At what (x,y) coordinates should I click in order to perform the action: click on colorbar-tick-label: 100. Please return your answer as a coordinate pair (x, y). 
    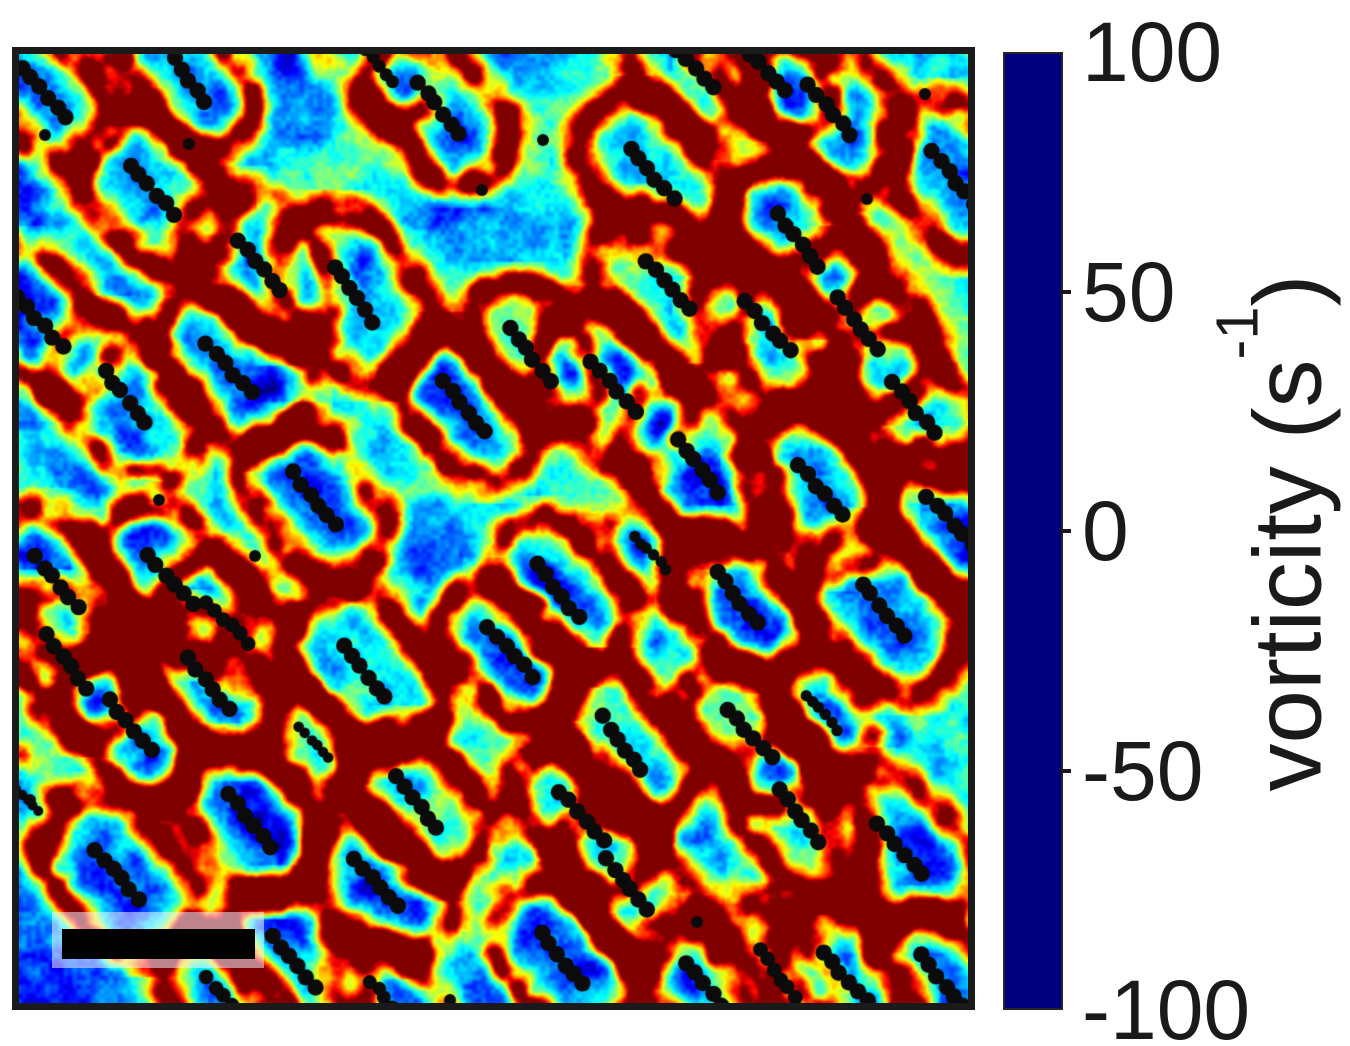
    Looking at the image, I should click on (1152, 52).